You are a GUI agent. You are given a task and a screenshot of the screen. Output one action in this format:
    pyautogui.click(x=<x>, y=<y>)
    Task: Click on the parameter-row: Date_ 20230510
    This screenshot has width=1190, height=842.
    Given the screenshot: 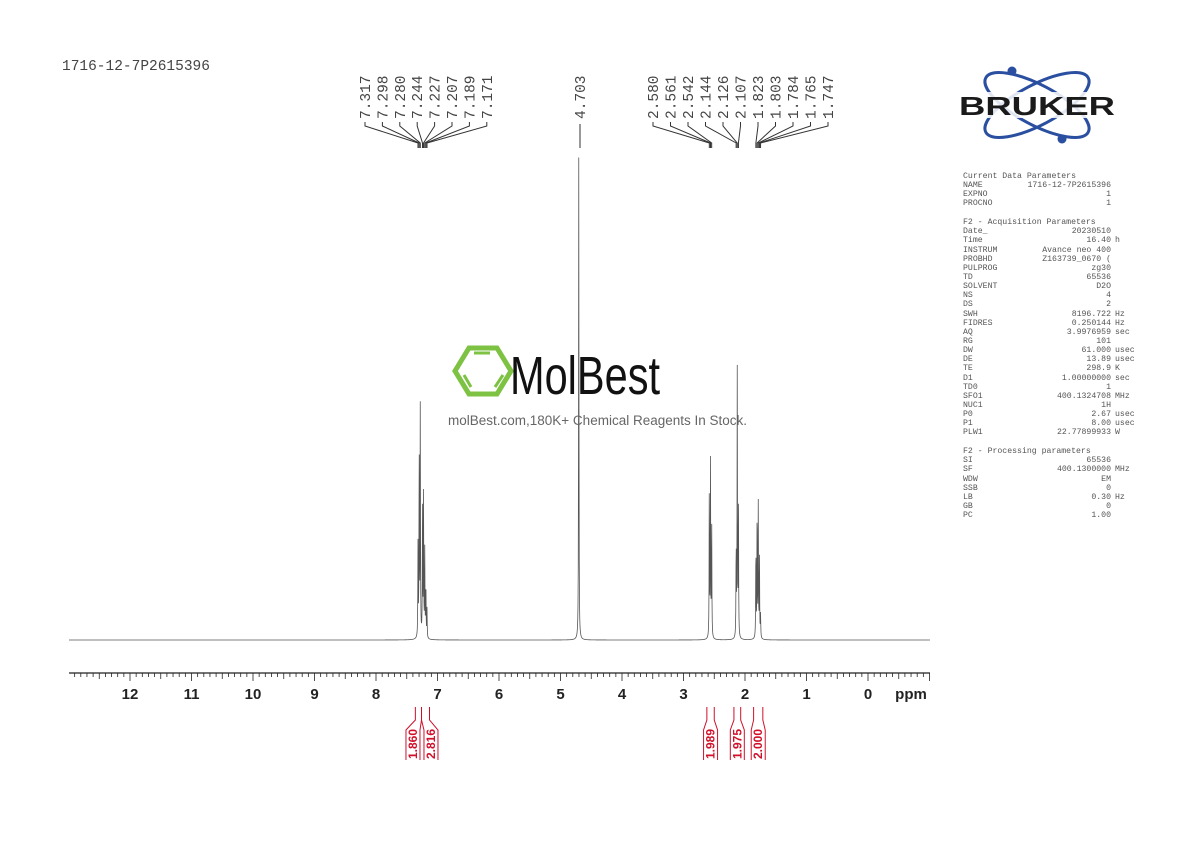 What is the action you would take?
    pyautogui.click(x=1049, y=231)
    